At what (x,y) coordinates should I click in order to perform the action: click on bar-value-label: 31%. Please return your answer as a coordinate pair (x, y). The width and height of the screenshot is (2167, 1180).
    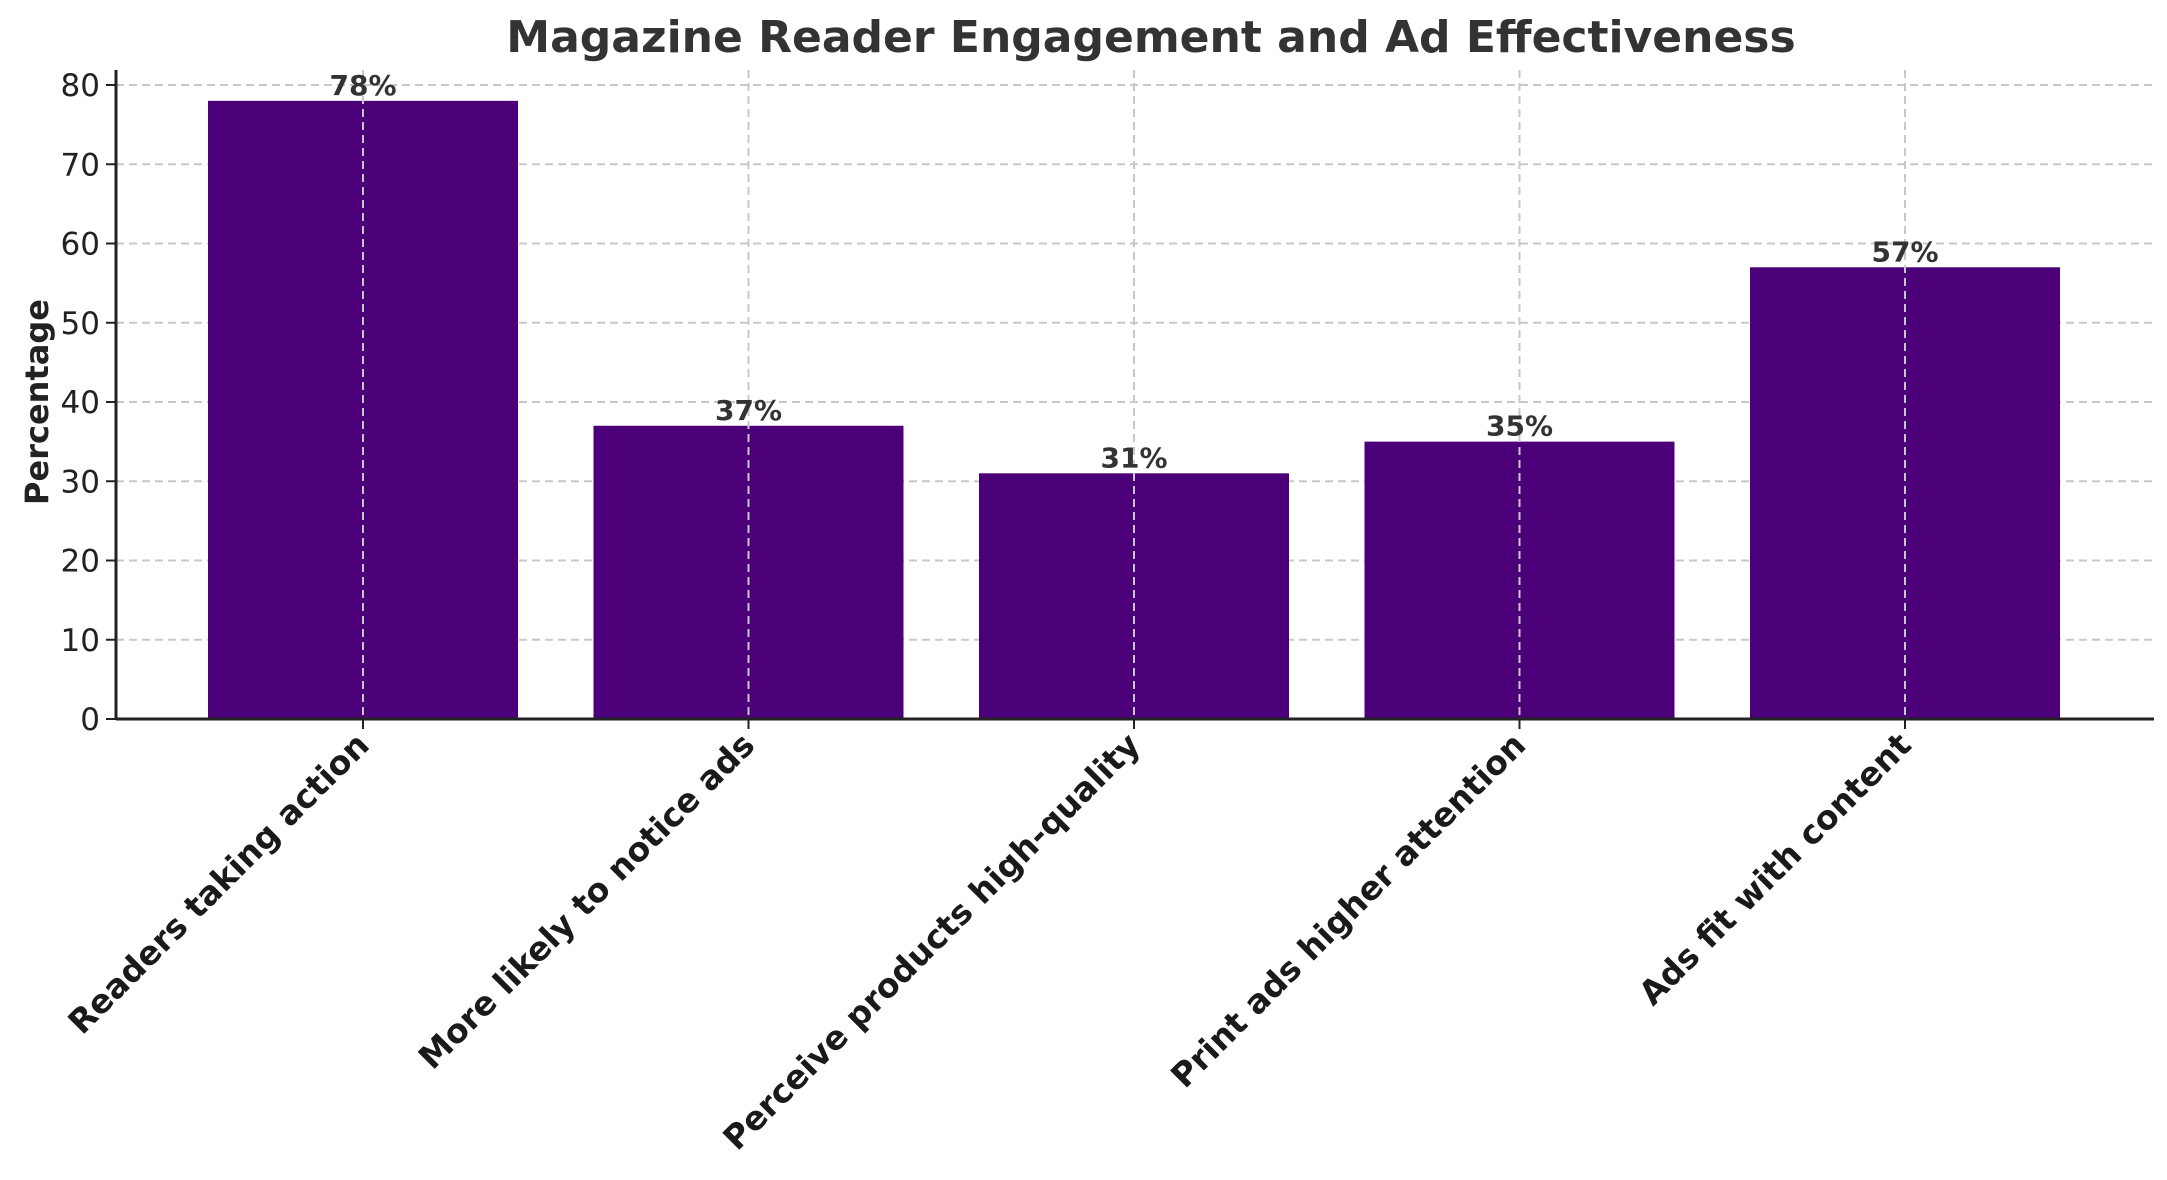
    Looking at the image, I should click on (1133, 457).